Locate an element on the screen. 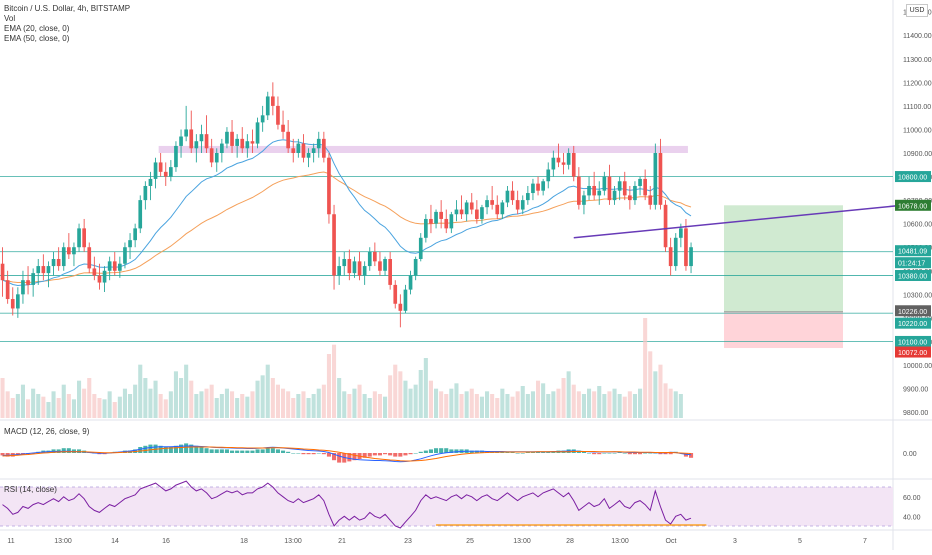 The width and height of the screenshot is (932, 555). rsi-line is located at coordinates (347, 504).